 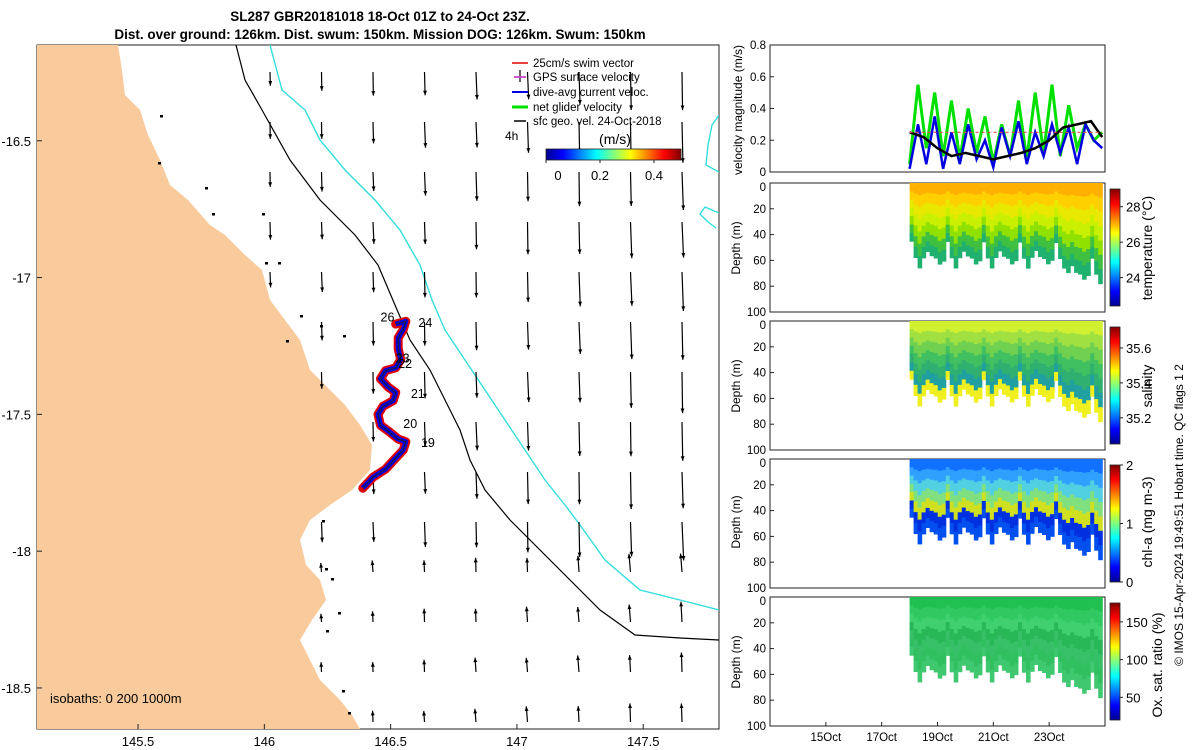 I want to click on legend-sfc-geo: sfc geo. vel. 24-Oct-2018, so click(x=597, y=122).